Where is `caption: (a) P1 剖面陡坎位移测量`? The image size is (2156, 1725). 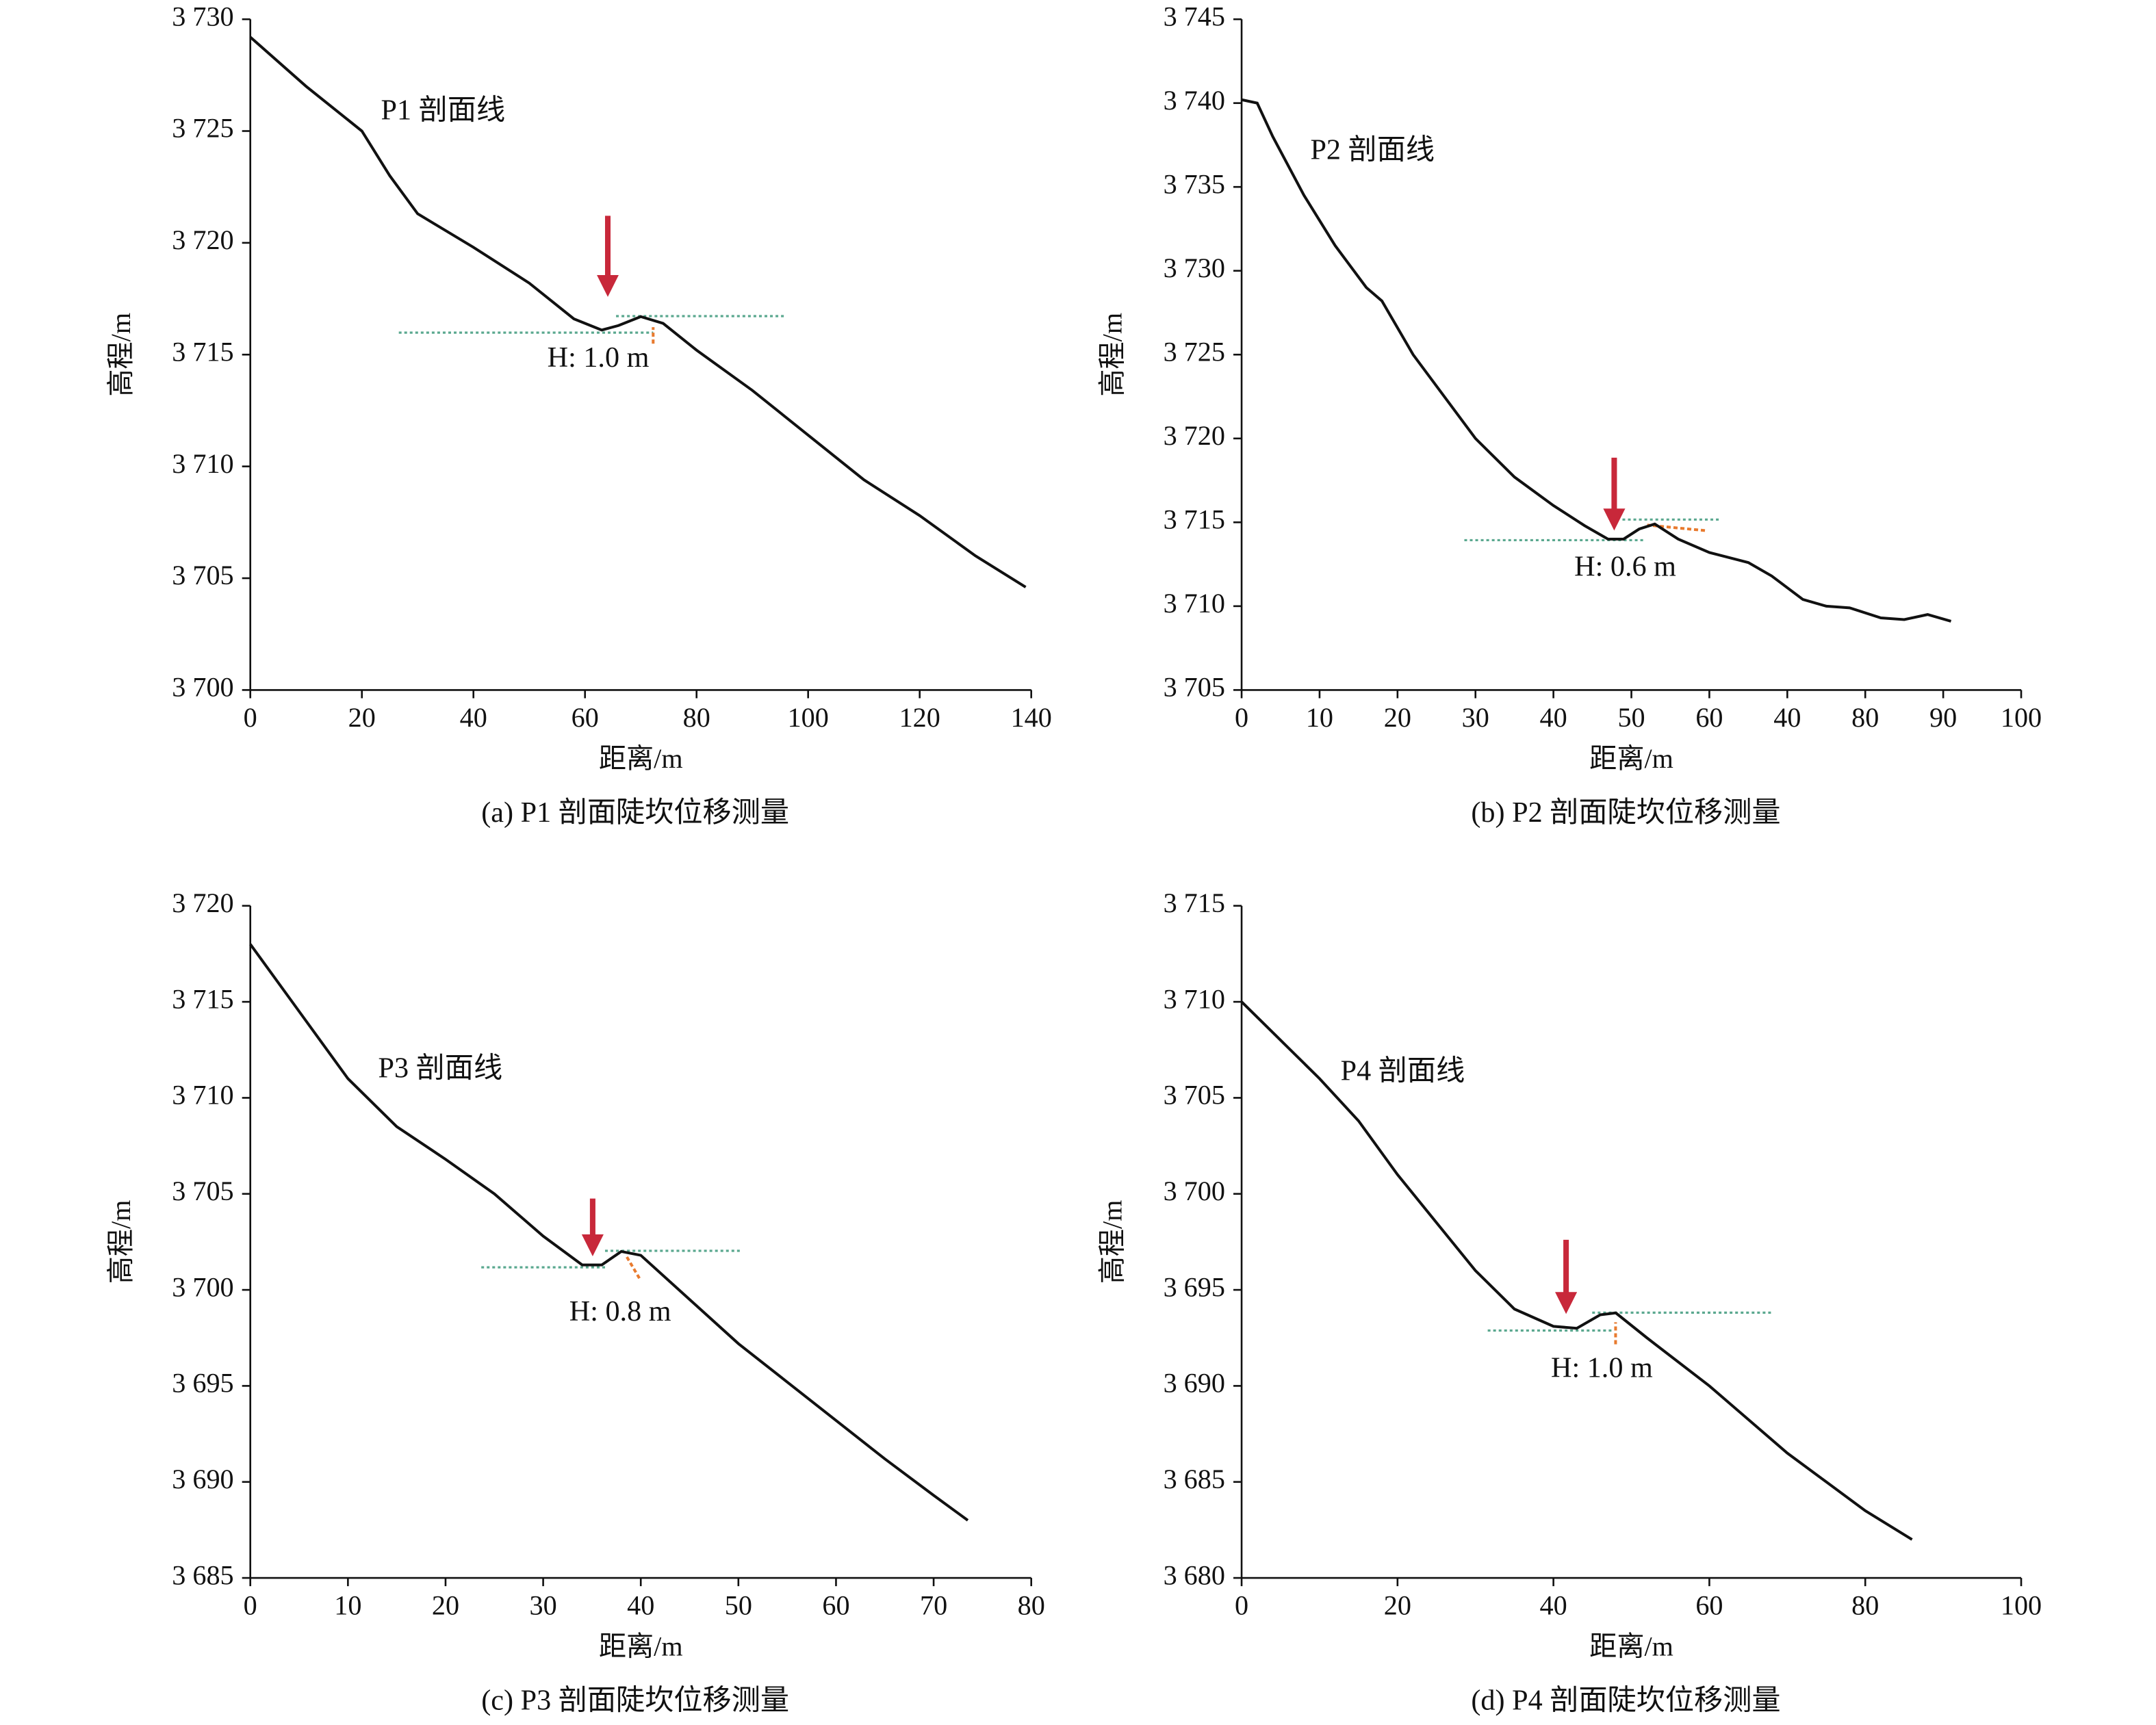
caption: (a) P1 剖面陡坎位移测量 is located at coordinates (635, 813).